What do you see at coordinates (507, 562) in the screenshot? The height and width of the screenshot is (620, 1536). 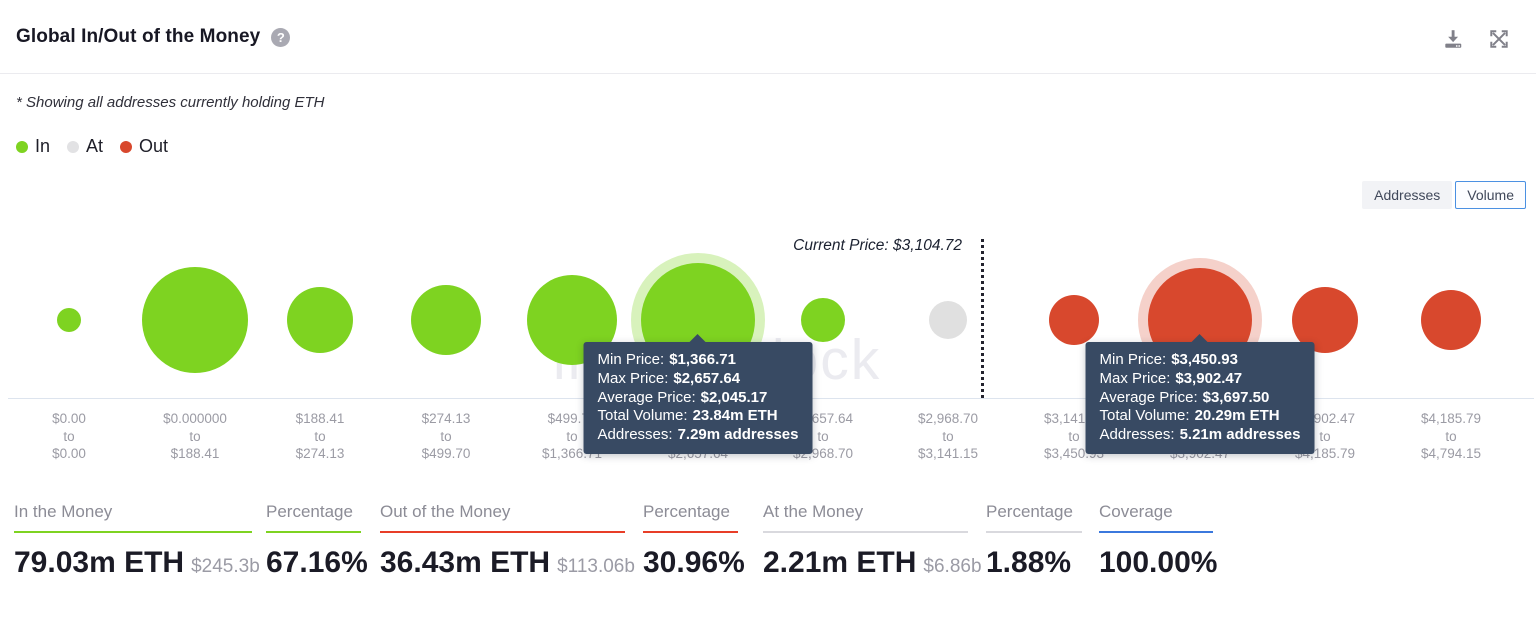 I see `stat-value: 36.43m ETH $113.06b` at bounding box center [507, 562].